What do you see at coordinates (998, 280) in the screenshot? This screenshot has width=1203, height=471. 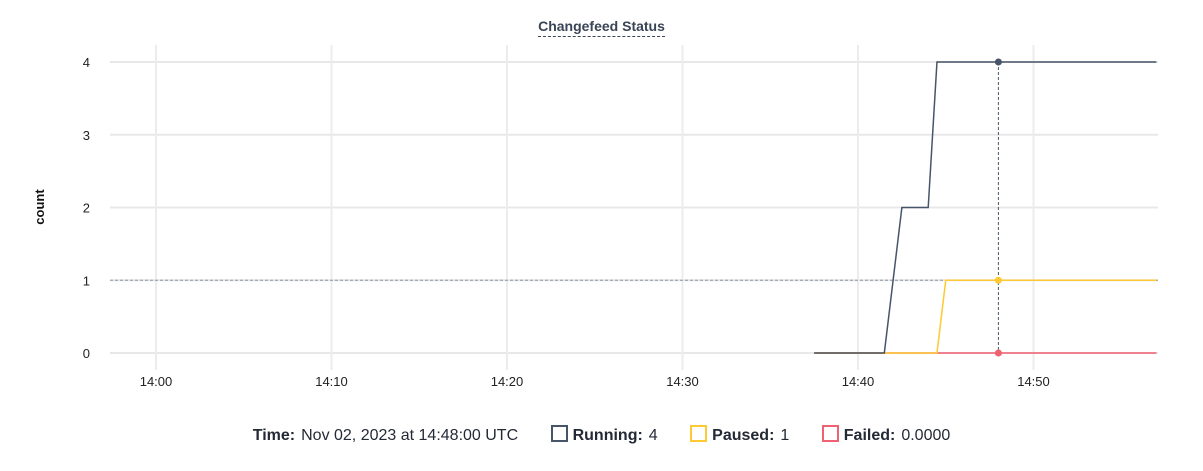 I see `hover-point-paused` at bounding box center [998, 280].